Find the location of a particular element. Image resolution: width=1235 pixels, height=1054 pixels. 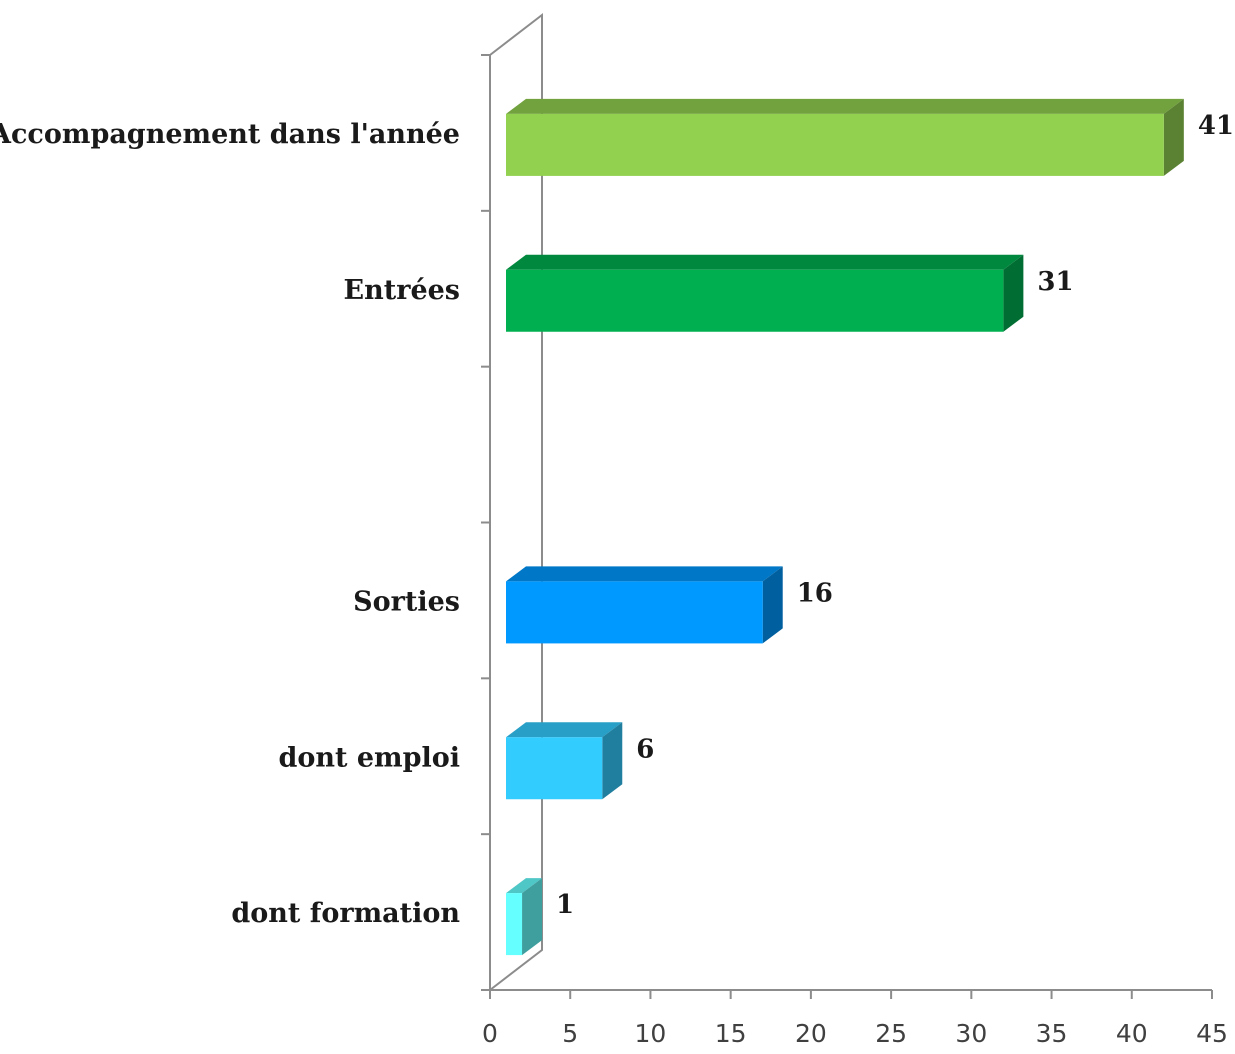

x-tick-label: 0 is located at coordinates (490, 1033).